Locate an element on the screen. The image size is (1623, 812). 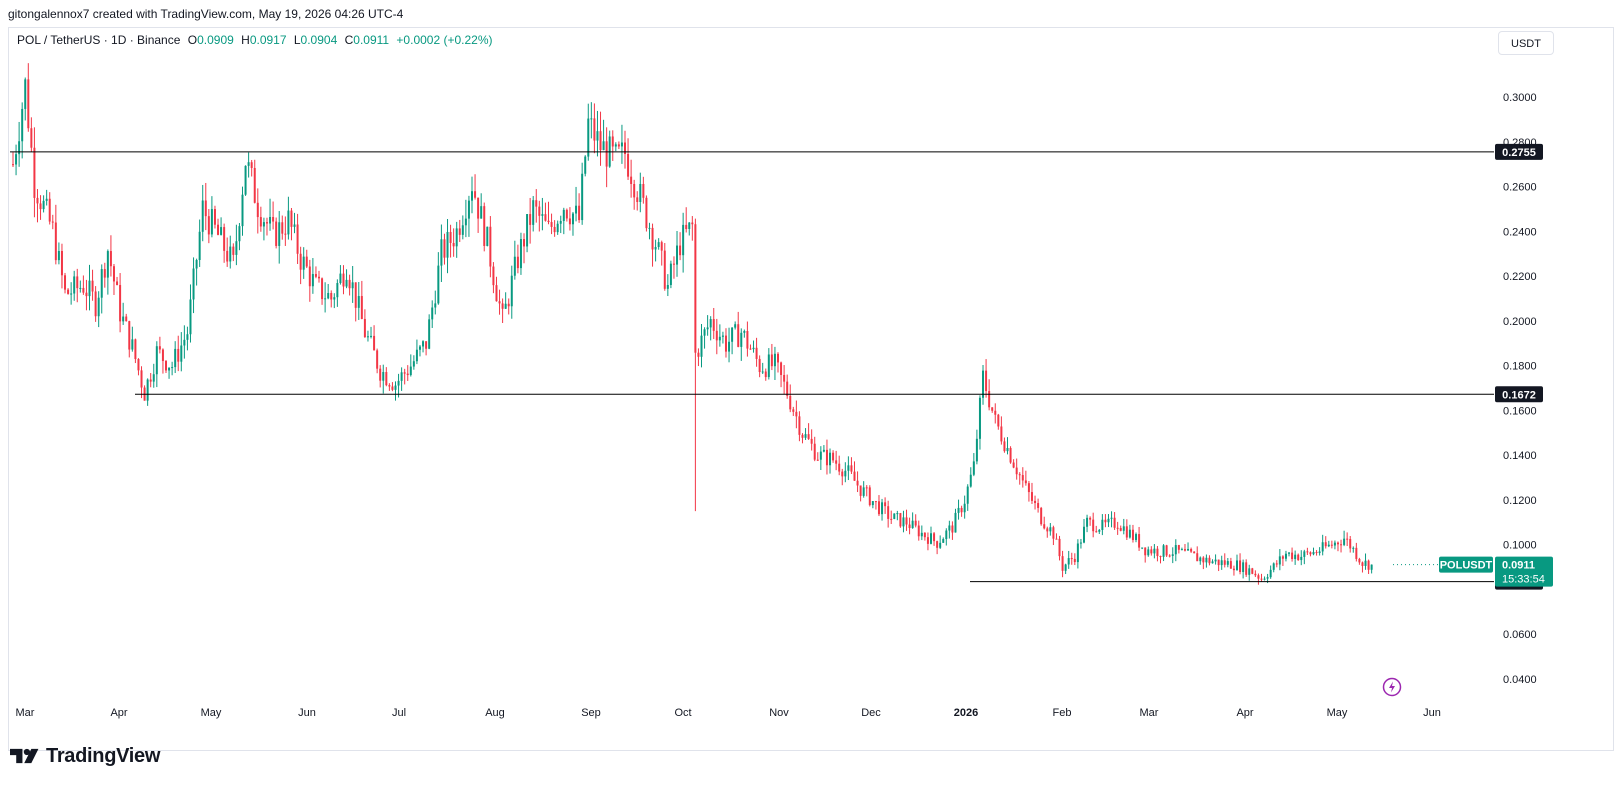
symbol-name: POL / TetherUS · 1D · Binance is located at coordinates (99, 40).